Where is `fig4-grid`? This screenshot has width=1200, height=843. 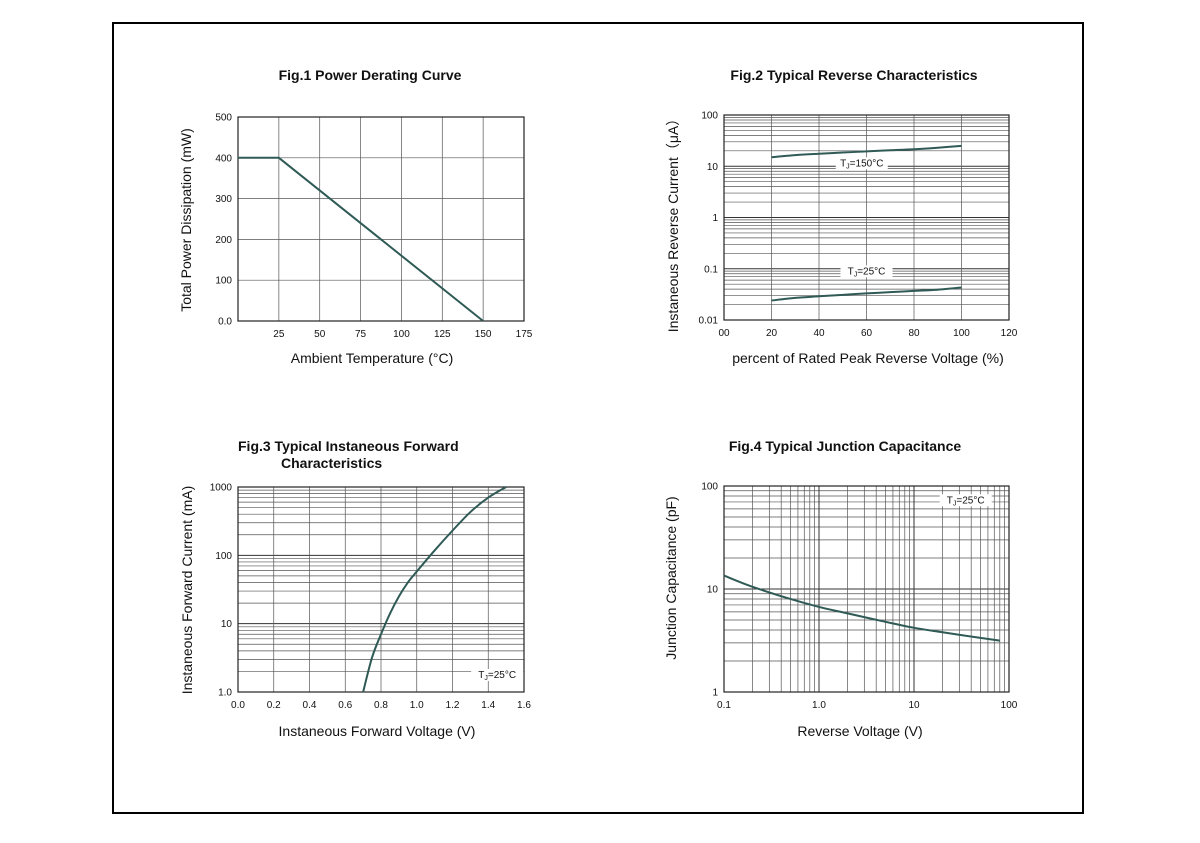 fig4-grid is located at coordinates (866, 589).